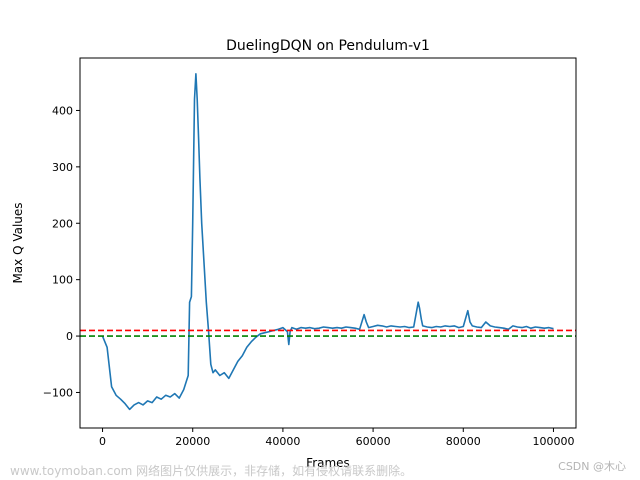 This screenshot has width=640, height=480. Describe the element at coordinates (373, 441) in the screenshot. I see `x-tick-label: 60000` at that location.